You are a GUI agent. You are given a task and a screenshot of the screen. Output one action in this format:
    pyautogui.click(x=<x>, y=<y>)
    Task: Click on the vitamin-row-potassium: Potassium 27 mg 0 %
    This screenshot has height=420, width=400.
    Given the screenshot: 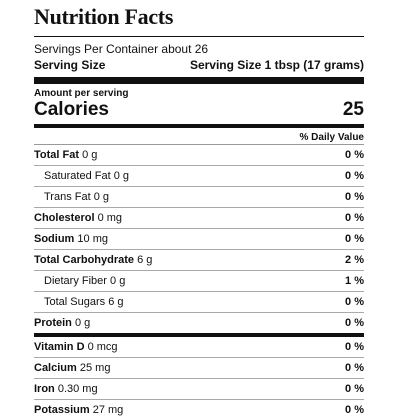 What is the action you would take?
    pyautogui.click(x=199, y=410)
    